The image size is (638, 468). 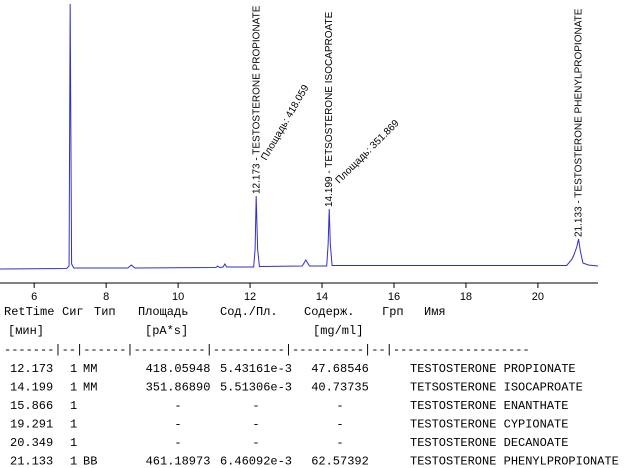 I want to click on x-tick-label: 20, so click(x=538, y=297).